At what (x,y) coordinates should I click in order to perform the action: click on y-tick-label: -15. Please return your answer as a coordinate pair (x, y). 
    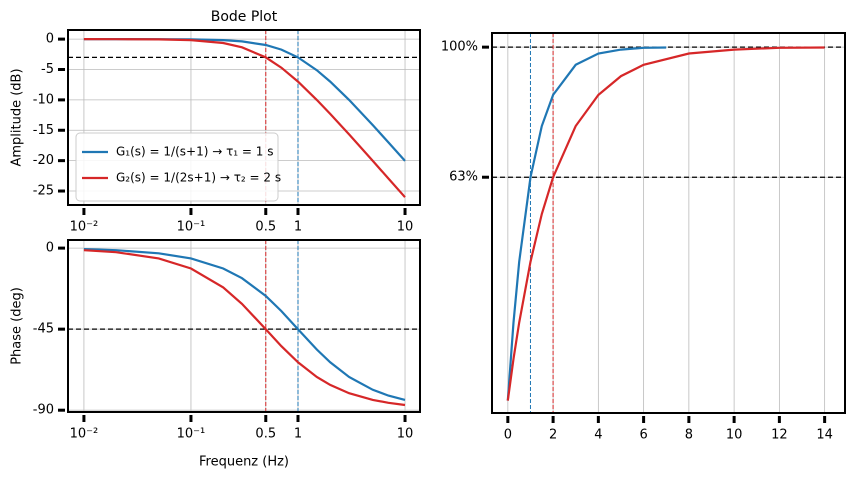
    Looking at the image, I should click on (43, 130).